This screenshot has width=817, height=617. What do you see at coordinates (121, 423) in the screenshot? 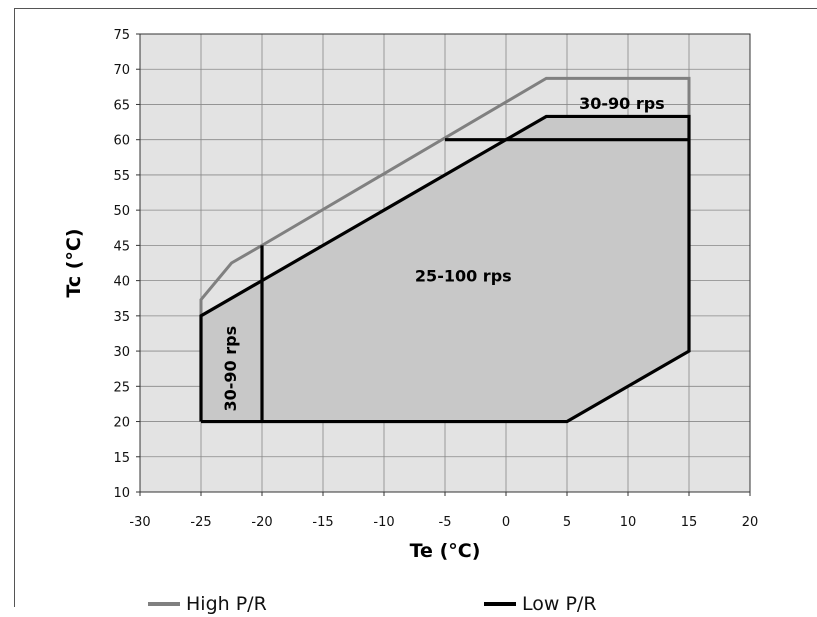
I see `y-tick-label: 20` at bounding box center [121, 423].